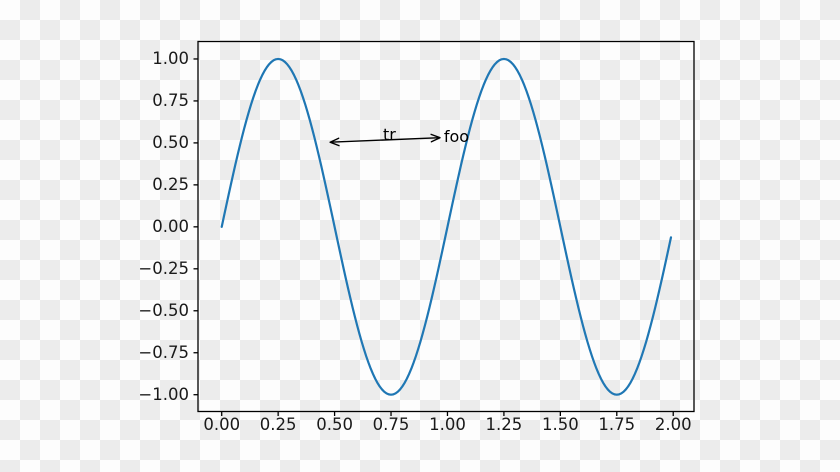 The width and height of the screenshot is (840, 472). I want to click on y-tick-label: 0.25, so click(170, 184).